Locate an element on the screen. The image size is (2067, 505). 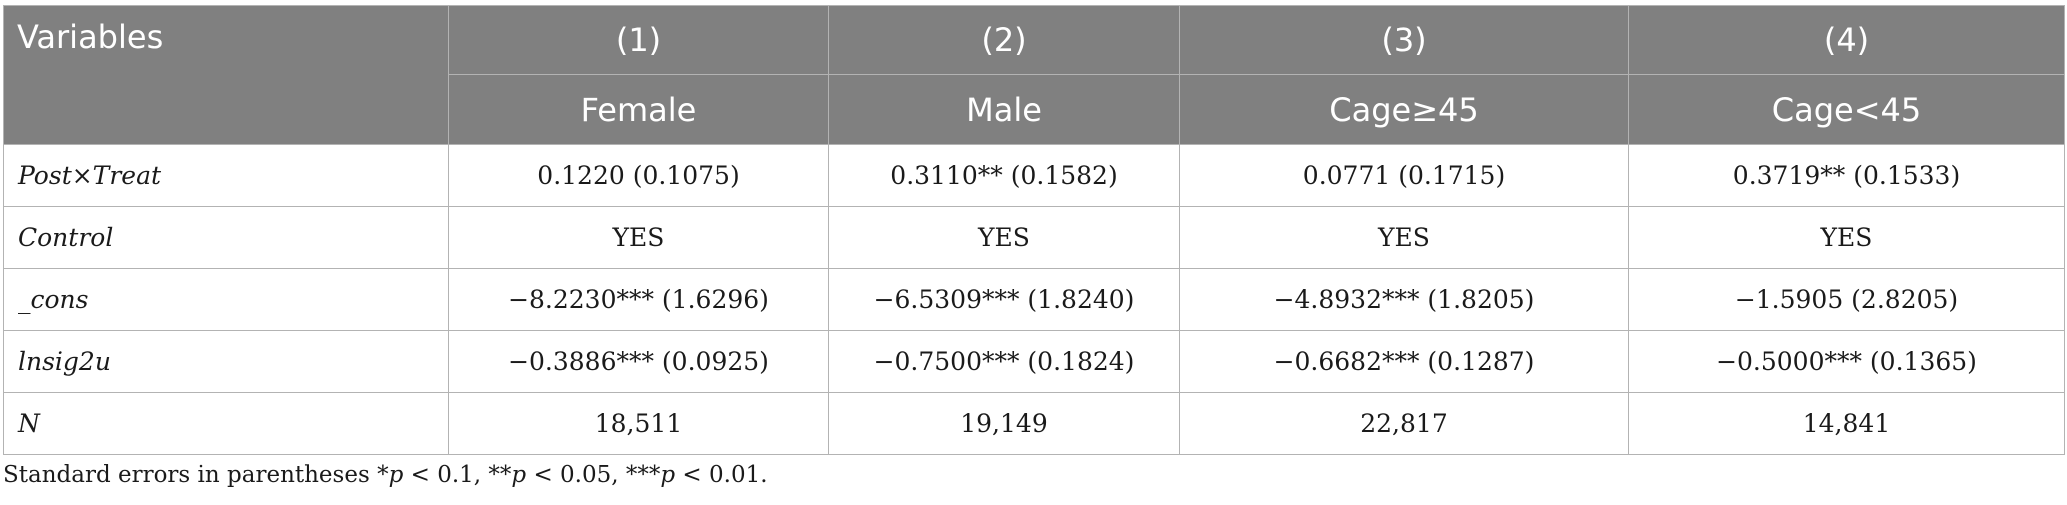
table-row: Control YES YES YES YES is located at coordinates (1034, 237).